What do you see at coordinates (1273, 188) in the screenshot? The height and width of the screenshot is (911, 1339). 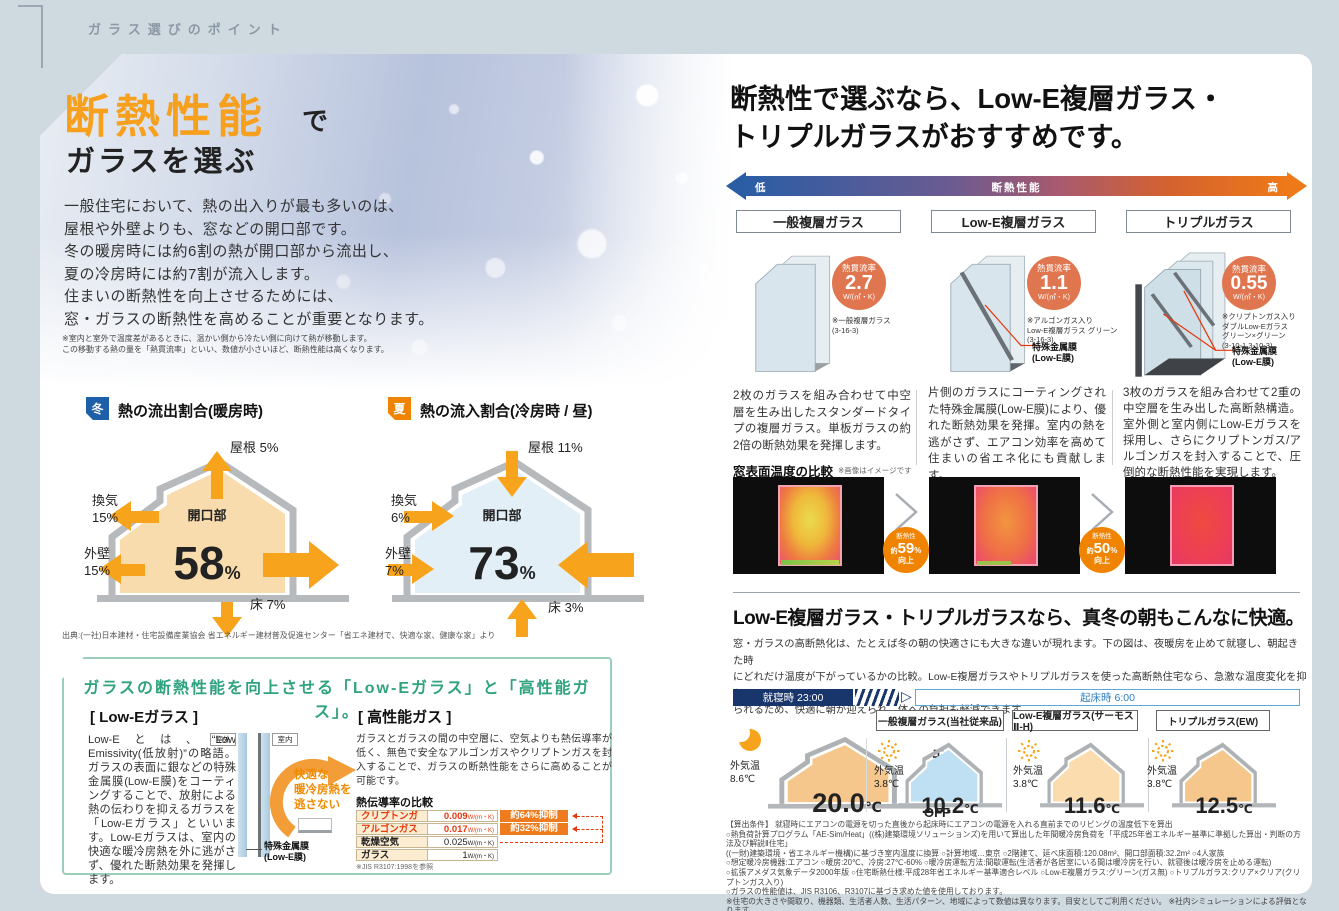 I see `scale-high: 高` at bounding box center [1273, 188].